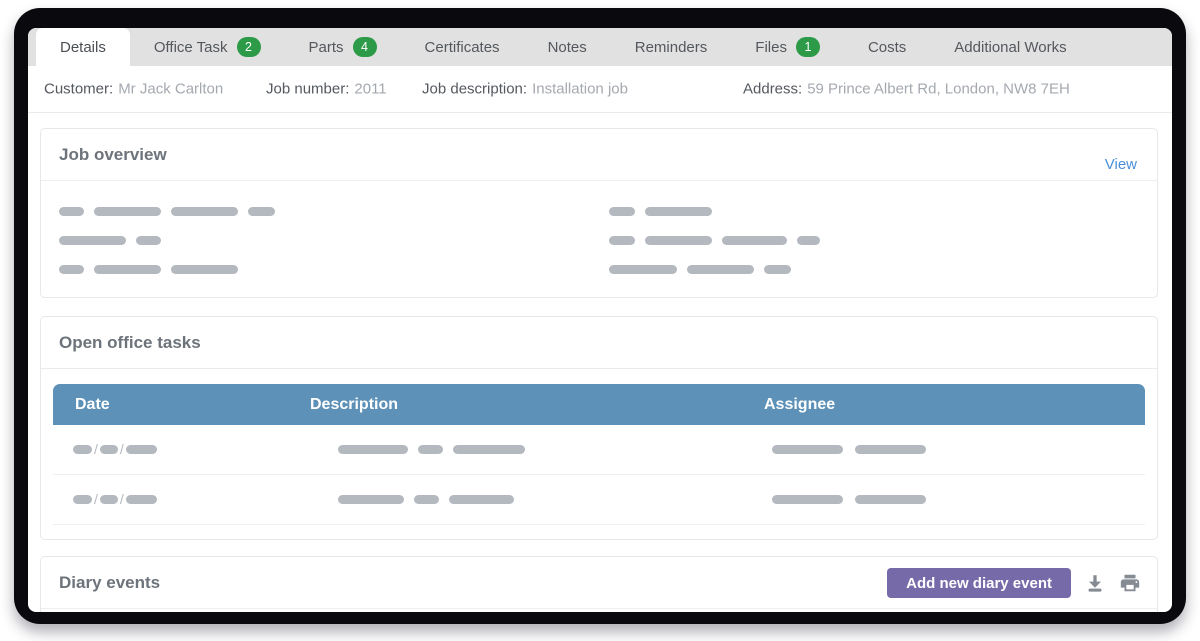 The width and height of the screenshot is (1200, 641). What do you see at coordinates (599, 404) in the screenshot?
I see `table-header-row: Date Description Assignee` at bounding box center [599, 404].